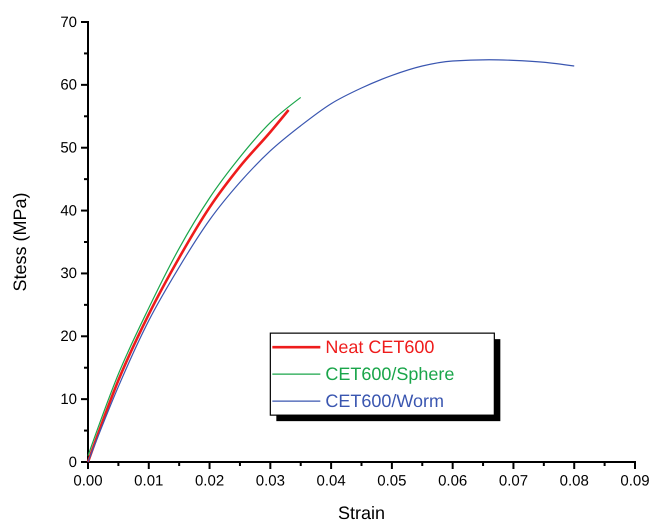  I want to click on x-tick-label: 0.08, so click(574, 481).